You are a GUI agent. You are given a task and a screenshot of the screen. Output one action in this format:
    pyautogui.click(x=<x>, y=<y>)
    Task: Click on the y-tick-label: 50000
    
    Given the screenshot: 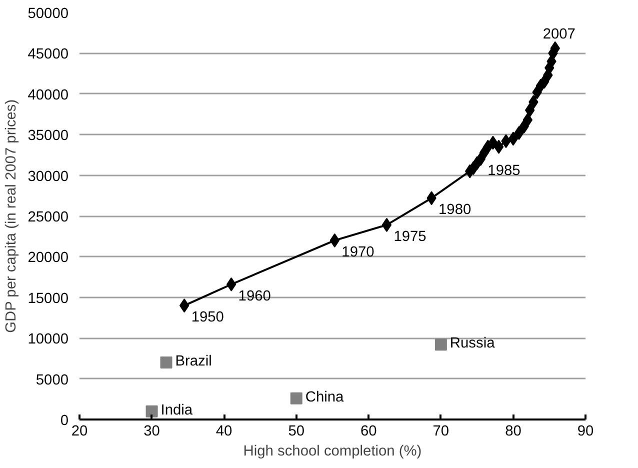 What is the action you would take?
    pyautogui.click(x=48, y=14)
    